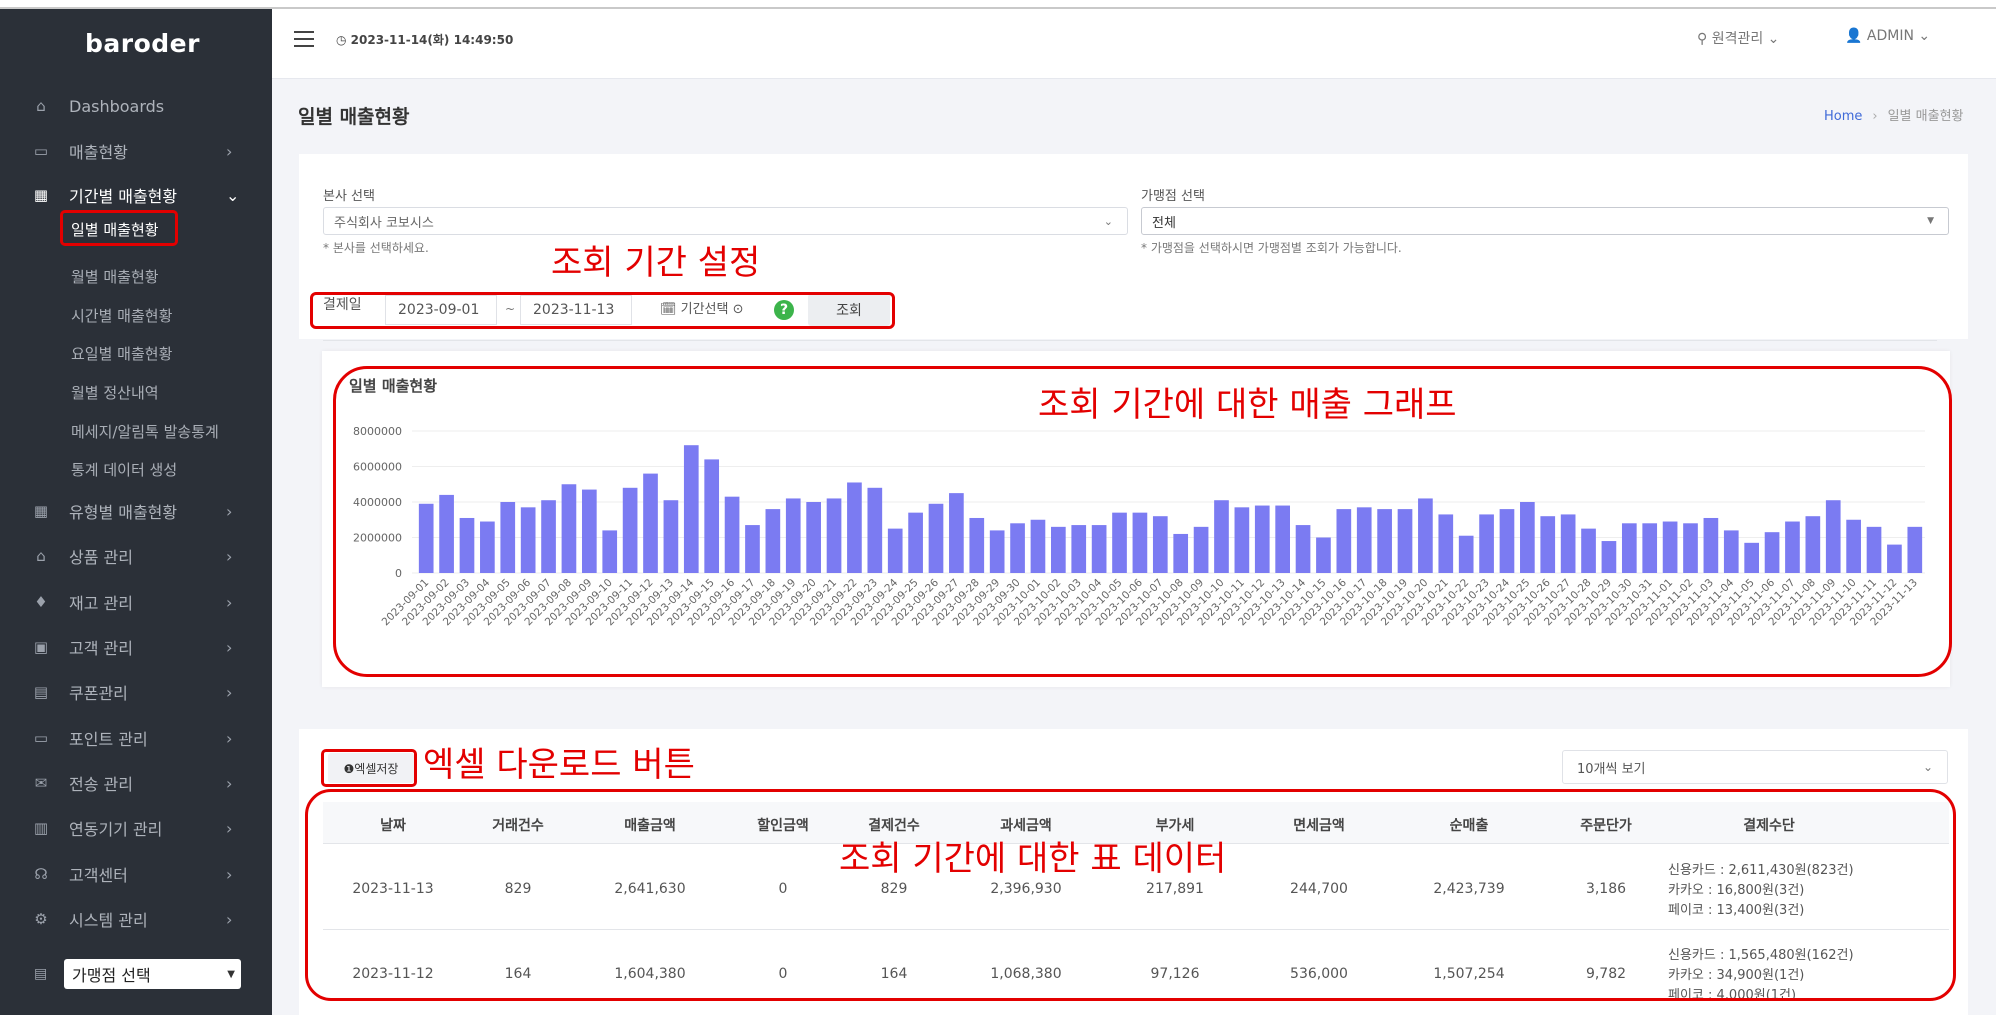 The width and height of the screenshot is (2000, 1020). What do you see at coordinates (1738, 39) in the screenshot?
I see `remote-management-menu: ⚲ 원격관리 ⌄` at bounding box center [1738, 39].